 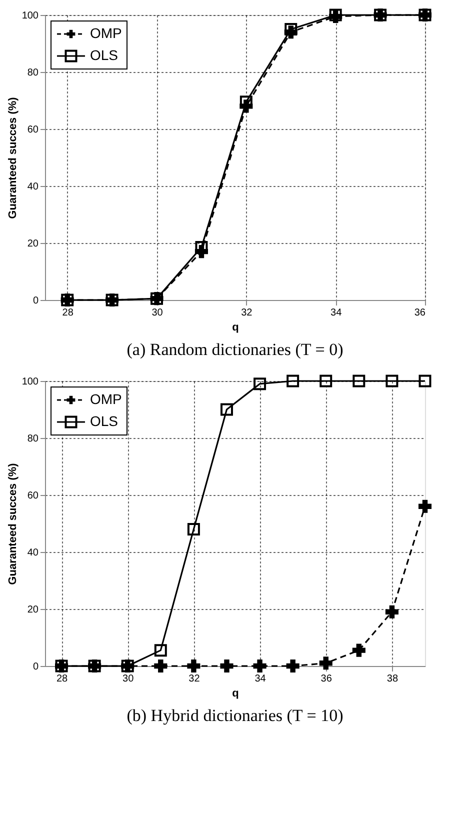 What do you see at coordinates (235, 715) in the screenshot?
I see `text: (b) Hybrid dictionaries (T = 10)` at bounding box center [235, 715].